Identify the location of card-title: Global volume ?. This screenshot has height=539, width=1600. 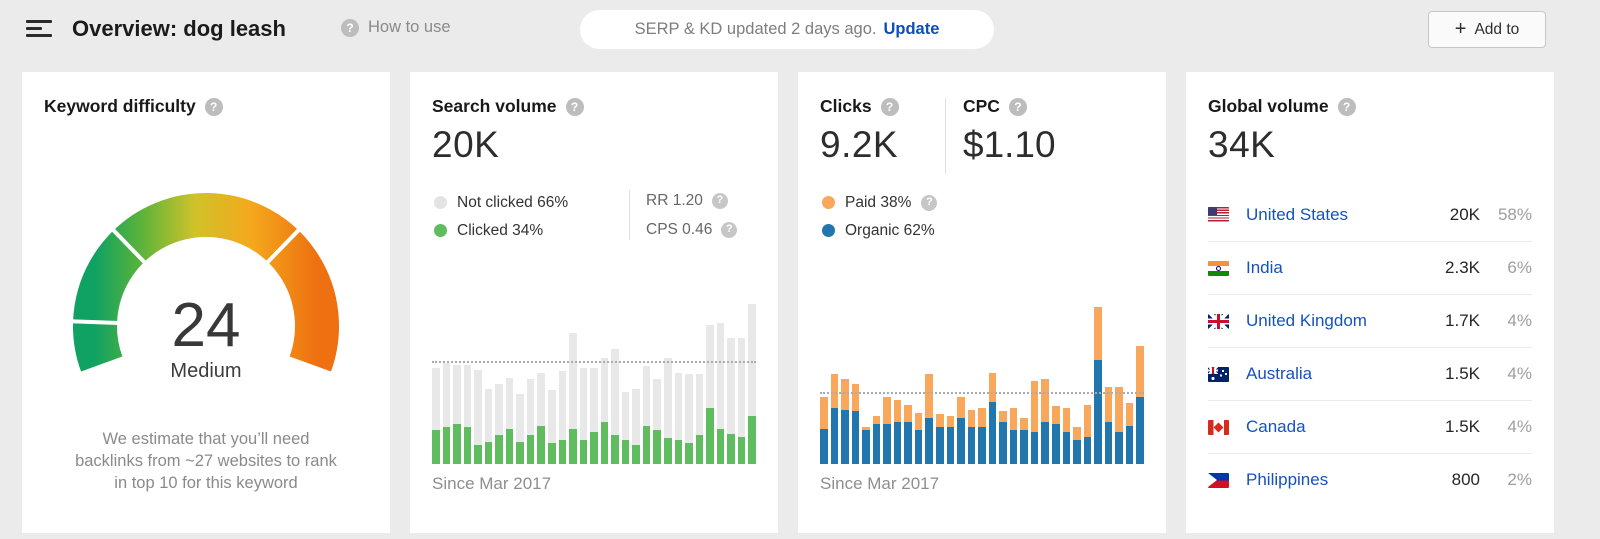
(1282, 106).